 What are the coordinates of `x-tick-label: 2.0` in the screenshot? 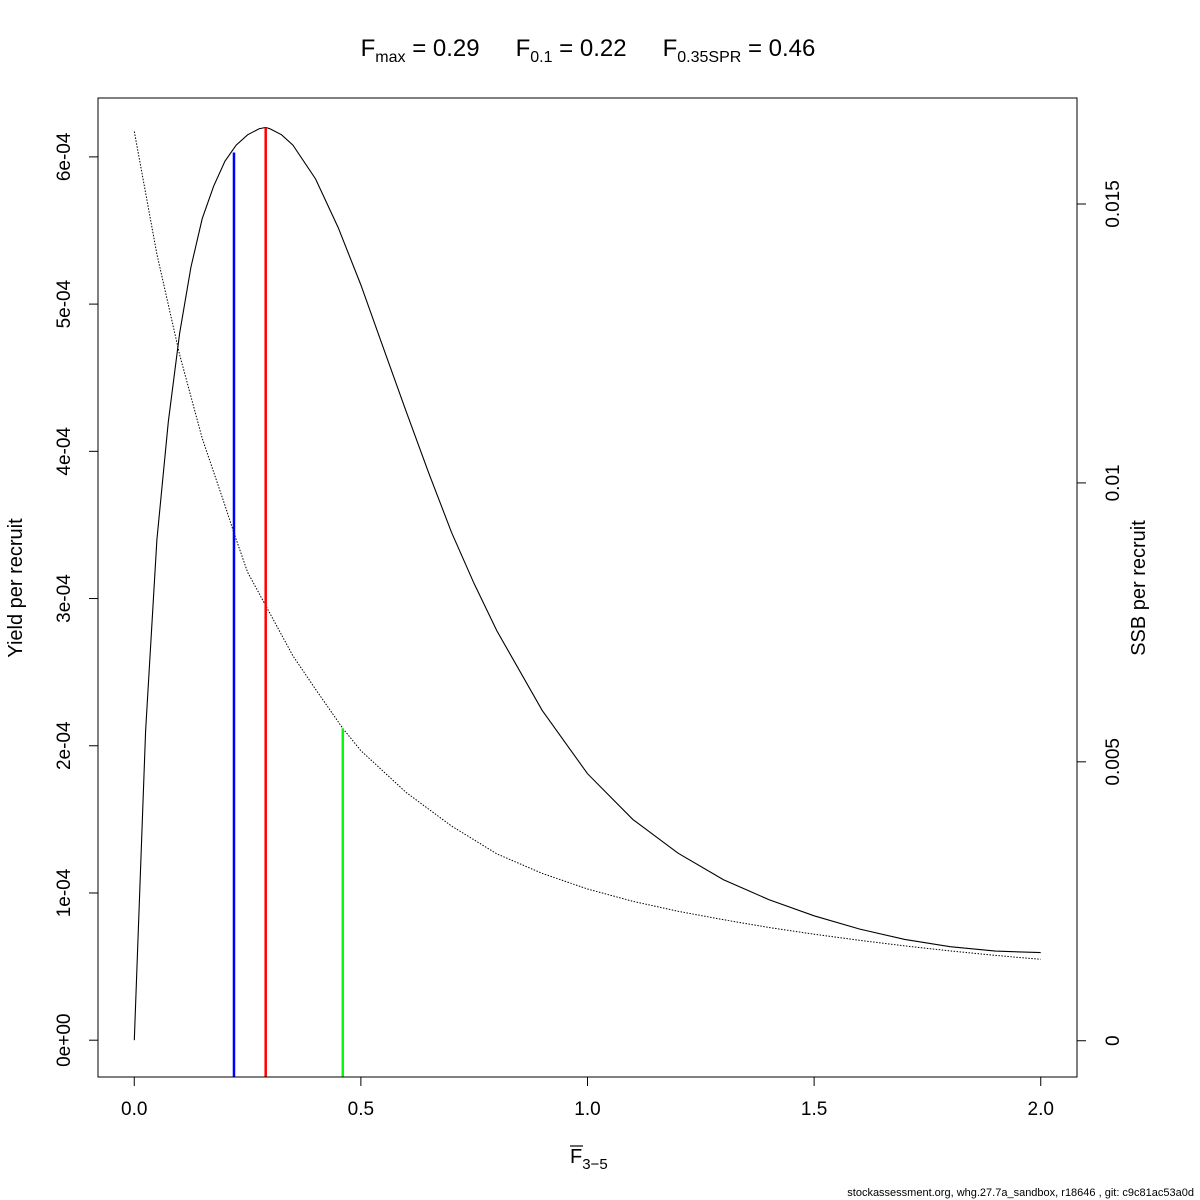 It's located at (1041, 1109).